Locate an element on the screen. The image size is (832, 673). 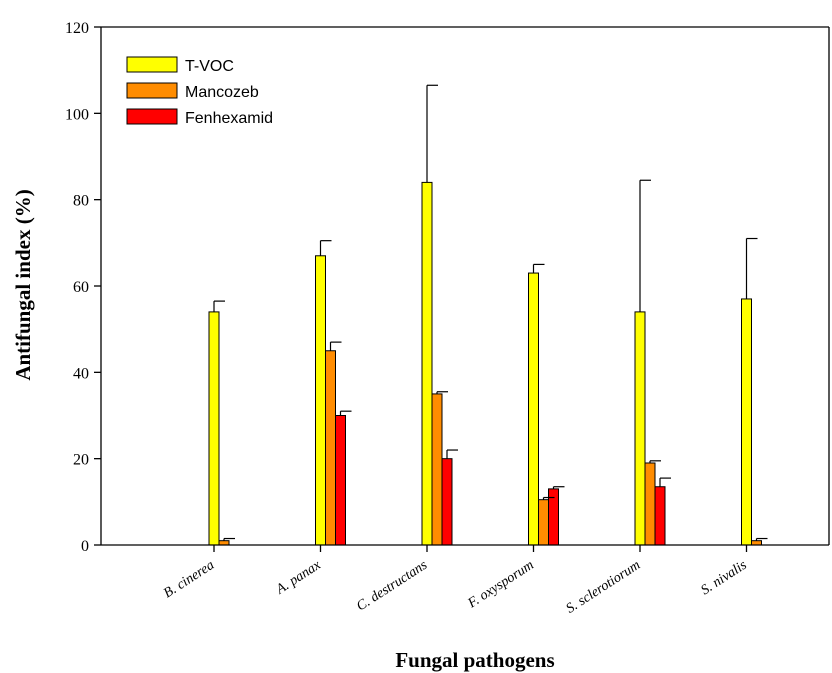
category-label: B. cinerea is located at coordinates (189, 580).